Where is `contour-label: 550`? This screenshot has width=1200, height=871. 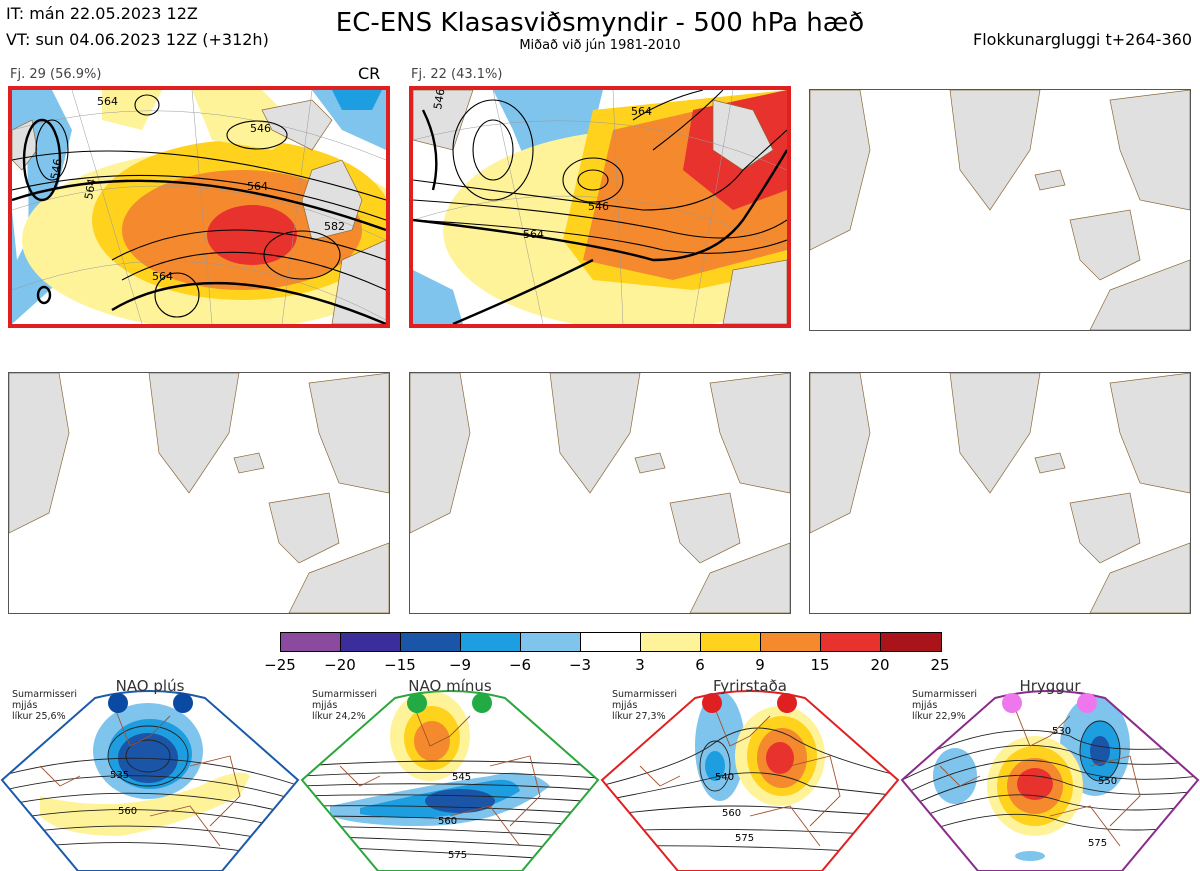
contour-label: 550 is located at coordinates (1107, 781).